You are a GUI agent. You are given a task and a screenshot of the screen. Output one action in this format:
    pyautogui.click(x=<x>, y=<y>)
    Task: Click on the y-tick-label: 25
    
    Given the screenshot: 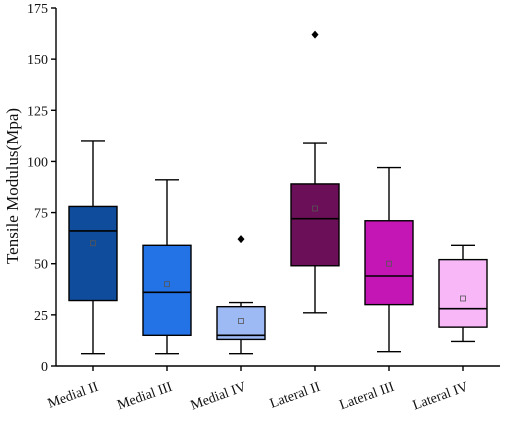 What is the action you would take?
    pyautogui.click(x=41, y=316)
    